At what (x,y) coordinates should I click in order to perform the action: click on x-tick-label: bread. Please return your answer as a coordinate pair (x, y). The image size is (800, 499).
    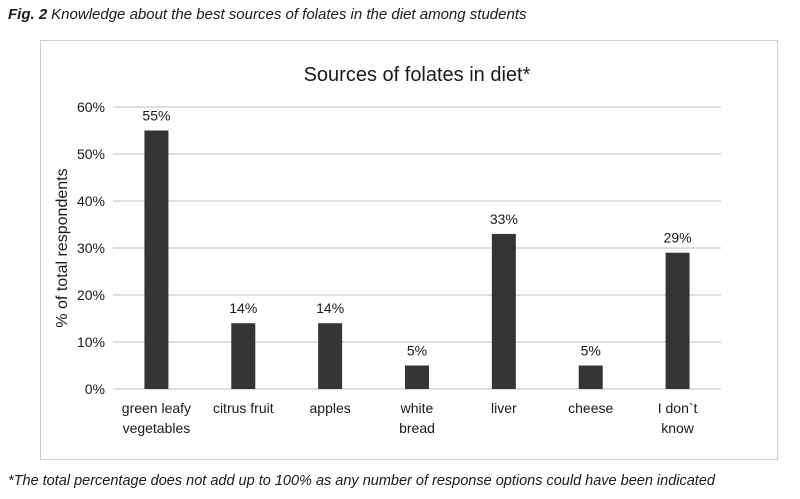
    Looking at the image, I should click on (417, 428).